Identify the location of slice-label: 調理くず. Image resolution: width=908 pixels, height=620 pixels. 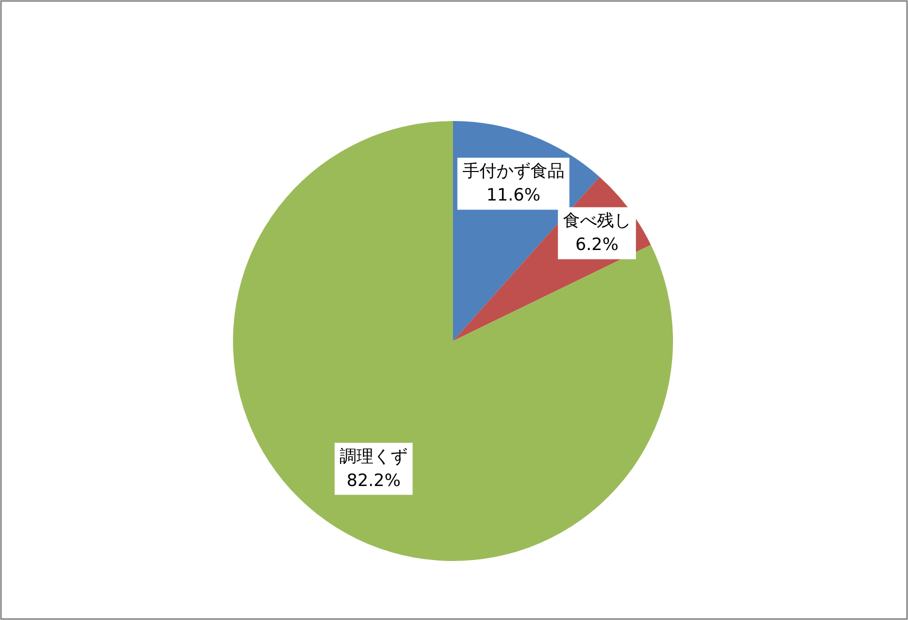
(374, 456).